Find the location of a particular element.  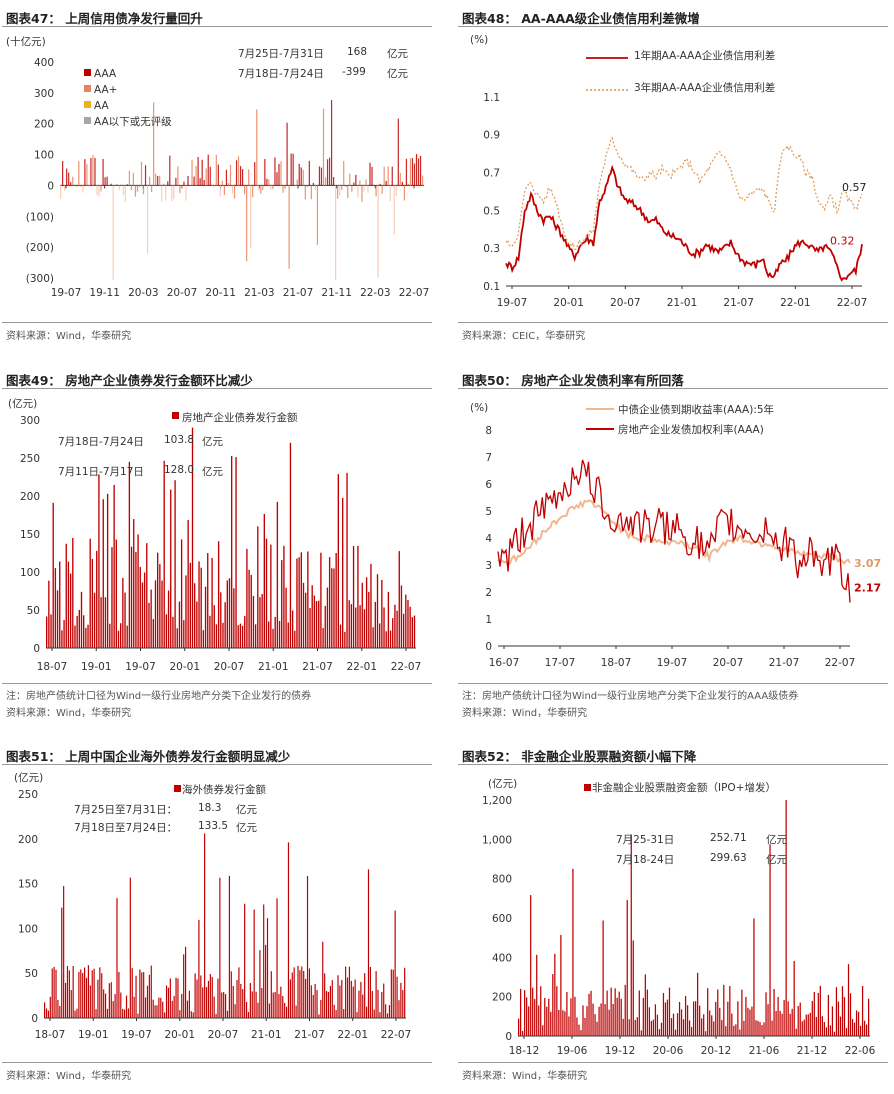

note-text: 注：房地产债统计口径为Wind一级行业房地产分类下企业发行的AAA级债券 is located at coordinates (630, 694).